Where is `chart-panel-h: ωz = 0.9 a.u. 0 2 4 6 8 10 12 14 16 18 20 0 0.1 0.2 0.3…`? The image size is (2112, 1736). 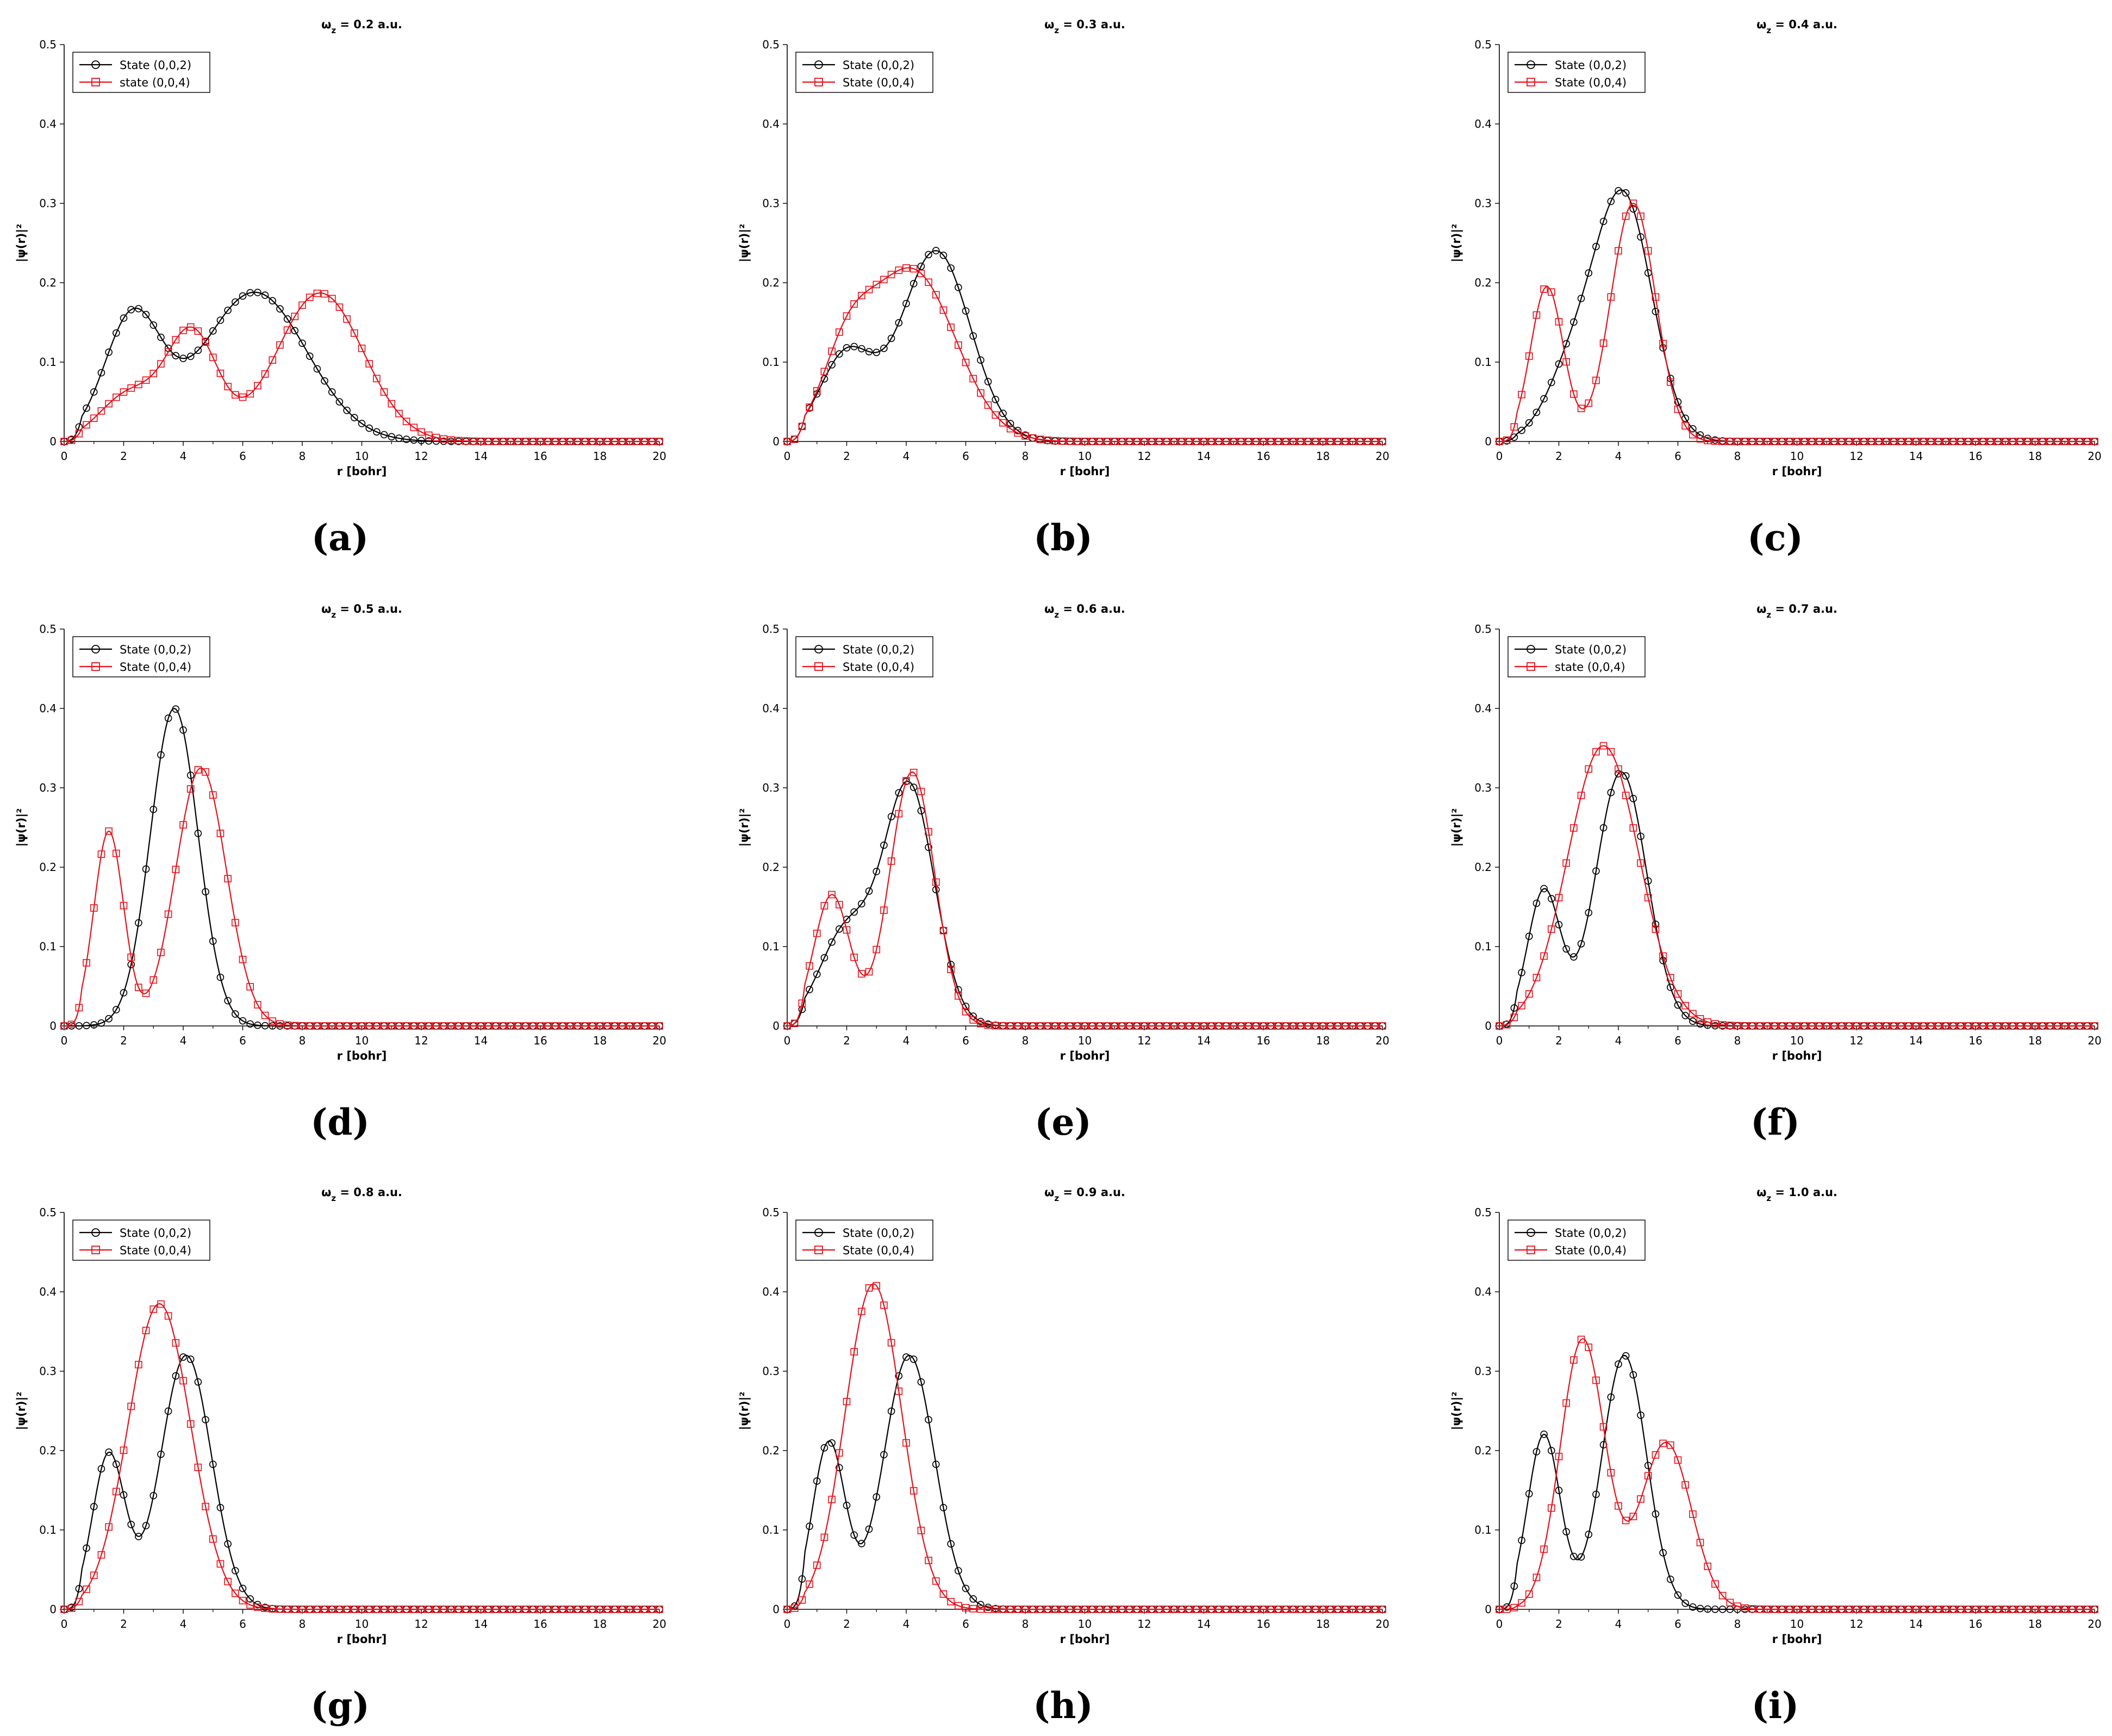
chart-panel-h: ωz = 0.9 a.u. 0 2 4 6 8 10 12 14 16 18 20 0 0.1 0.2 0.3… is located at coordinates (1064, 1456).